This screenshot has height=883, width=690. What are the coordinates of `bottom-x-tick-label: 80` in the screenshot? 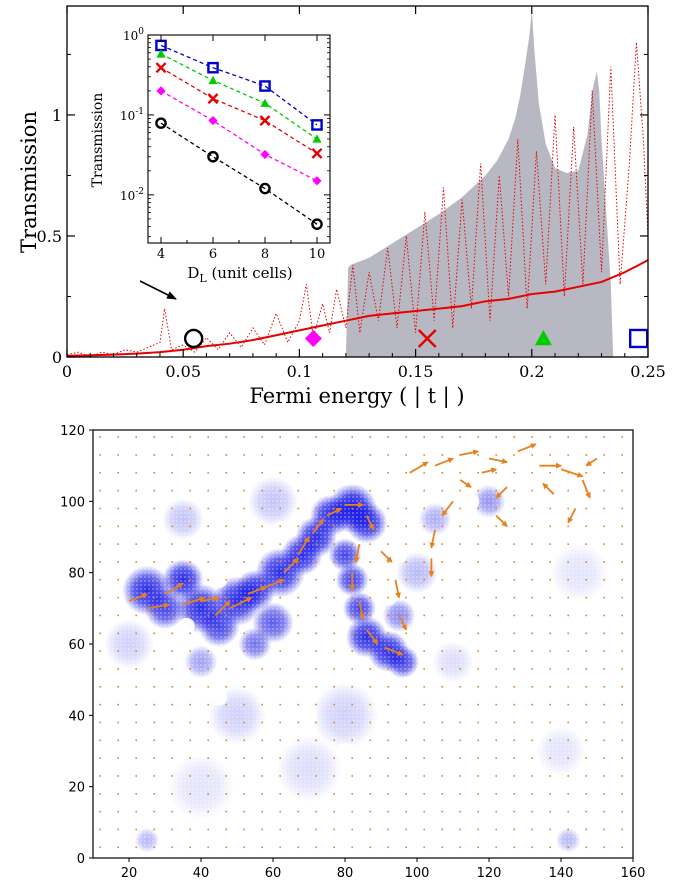 It's located at (345, 873).